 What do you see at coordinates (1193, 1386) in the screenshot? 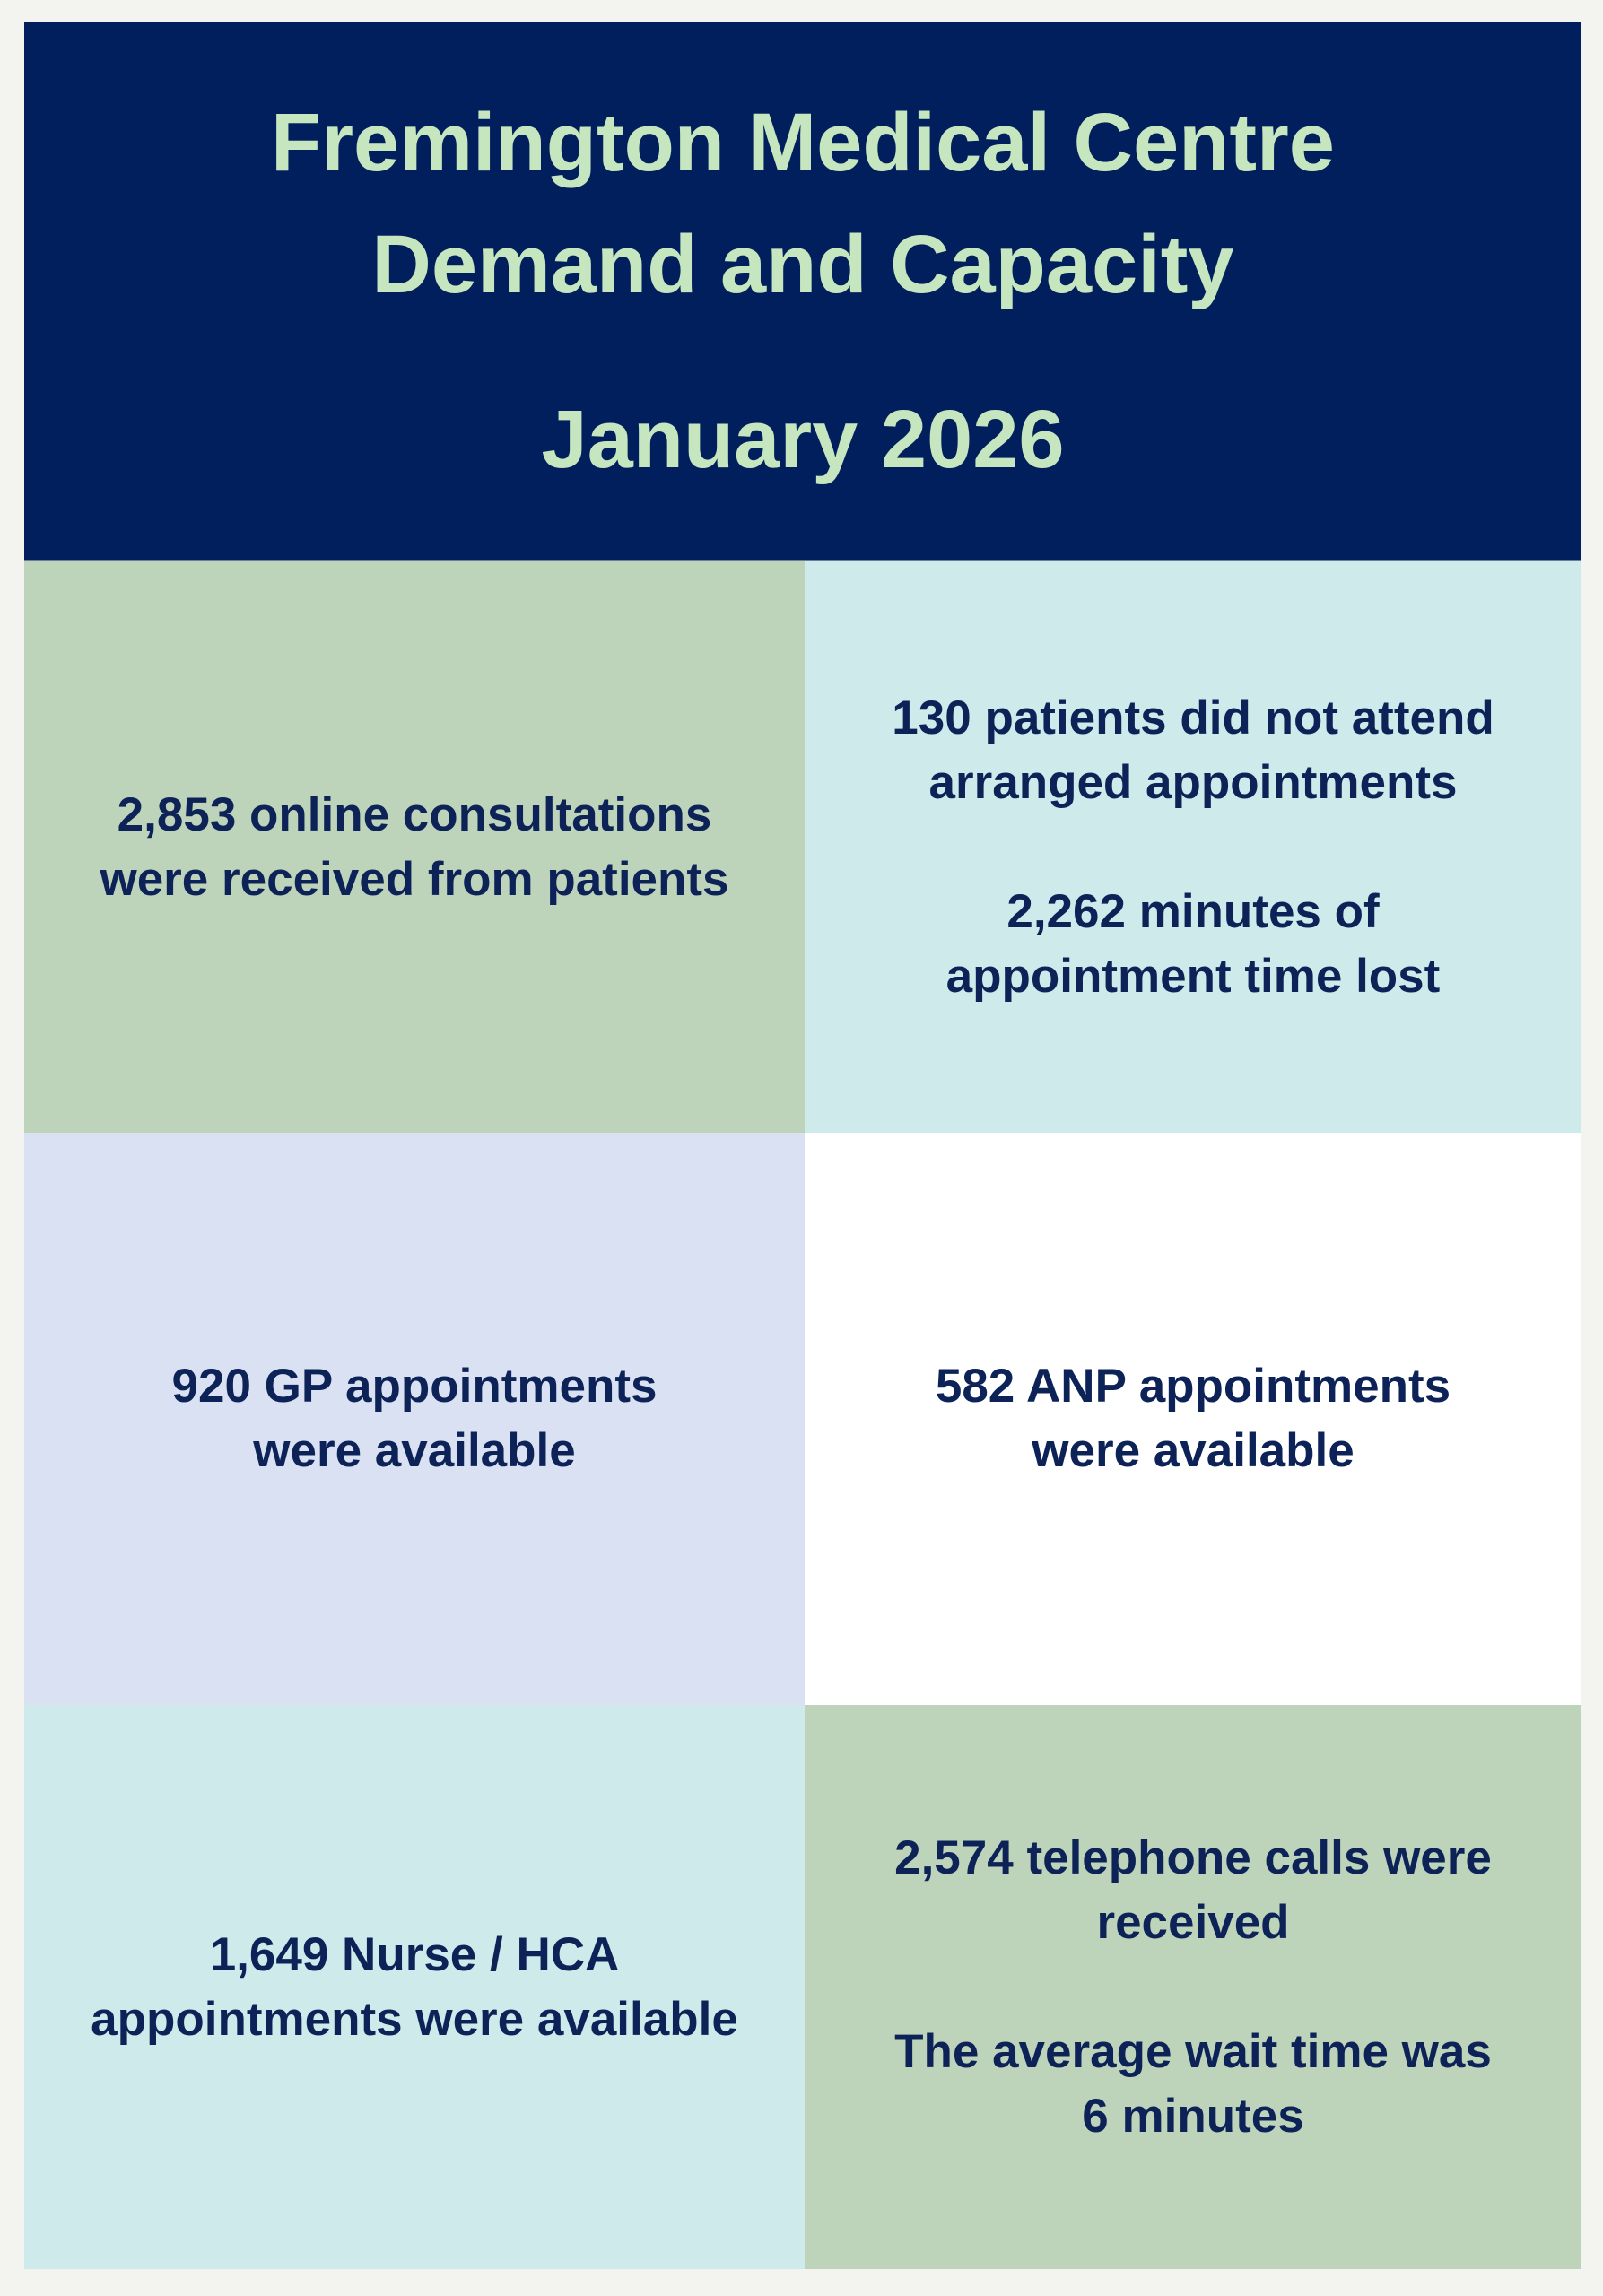
I see `anp-line-1: 582 ANP appointments` at bounding box center [1193, 1386].